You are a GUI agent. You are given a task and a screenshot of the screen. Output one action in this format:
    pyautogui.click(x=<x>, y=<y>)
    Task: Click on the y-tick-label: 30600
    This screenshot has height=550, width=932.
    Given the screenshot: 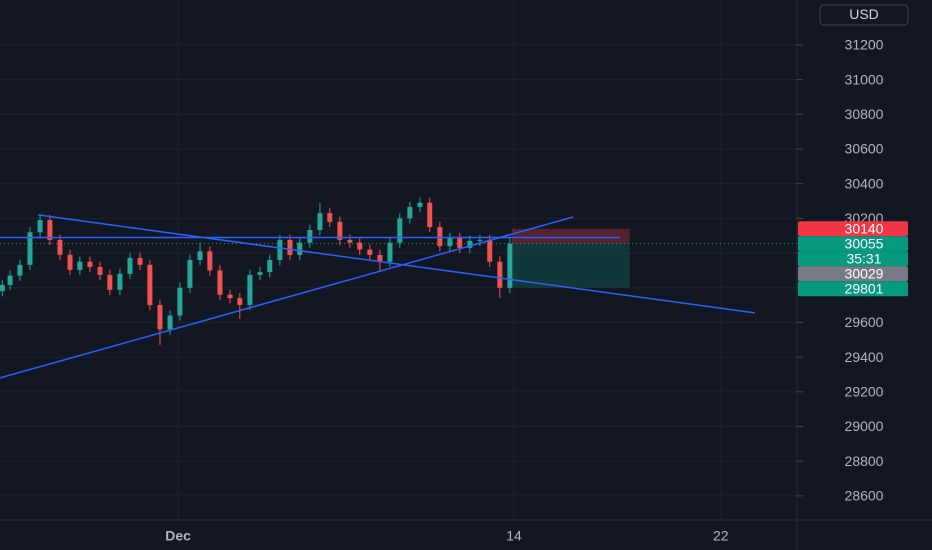 What is the action you would take?
    pyautogui.click(x=864, y=149)
    